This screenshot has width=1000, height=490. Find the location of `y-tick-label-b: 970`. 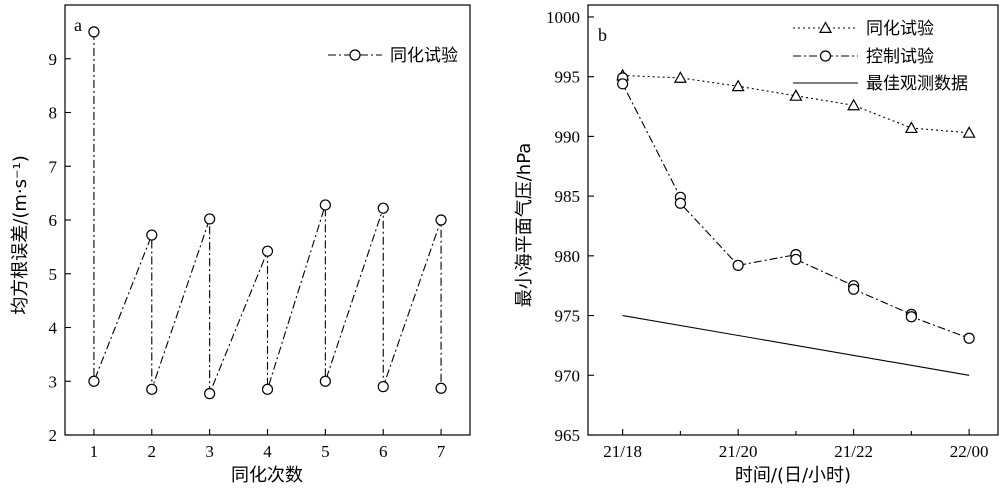

y-tick-label-b: 970 is located at coordinates (568, 375).